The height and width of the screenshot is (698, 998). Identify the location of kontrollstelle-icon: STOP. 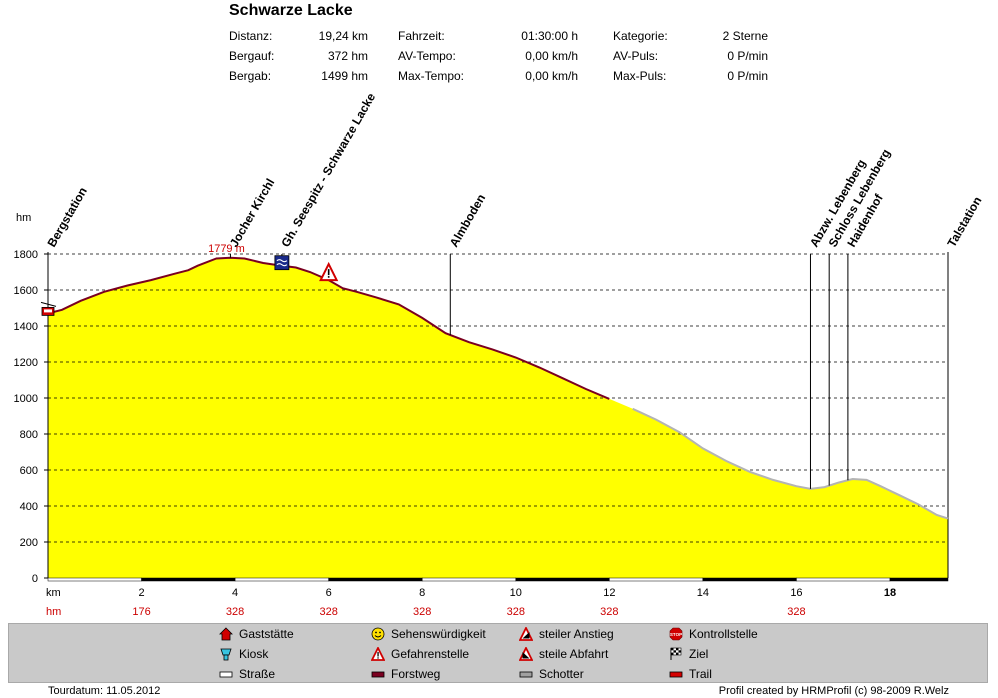
(676, 634).